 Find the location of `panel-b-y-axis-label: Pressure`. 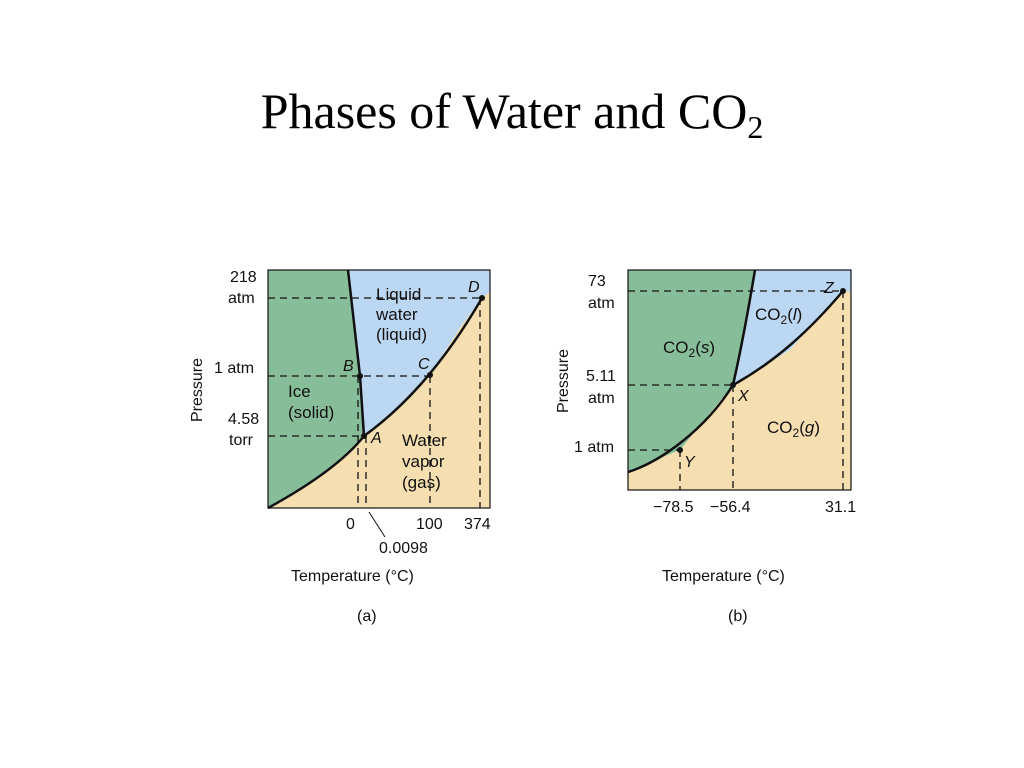

panel-b-y-axis-label: Pressure is located at coordinates (563, 381).